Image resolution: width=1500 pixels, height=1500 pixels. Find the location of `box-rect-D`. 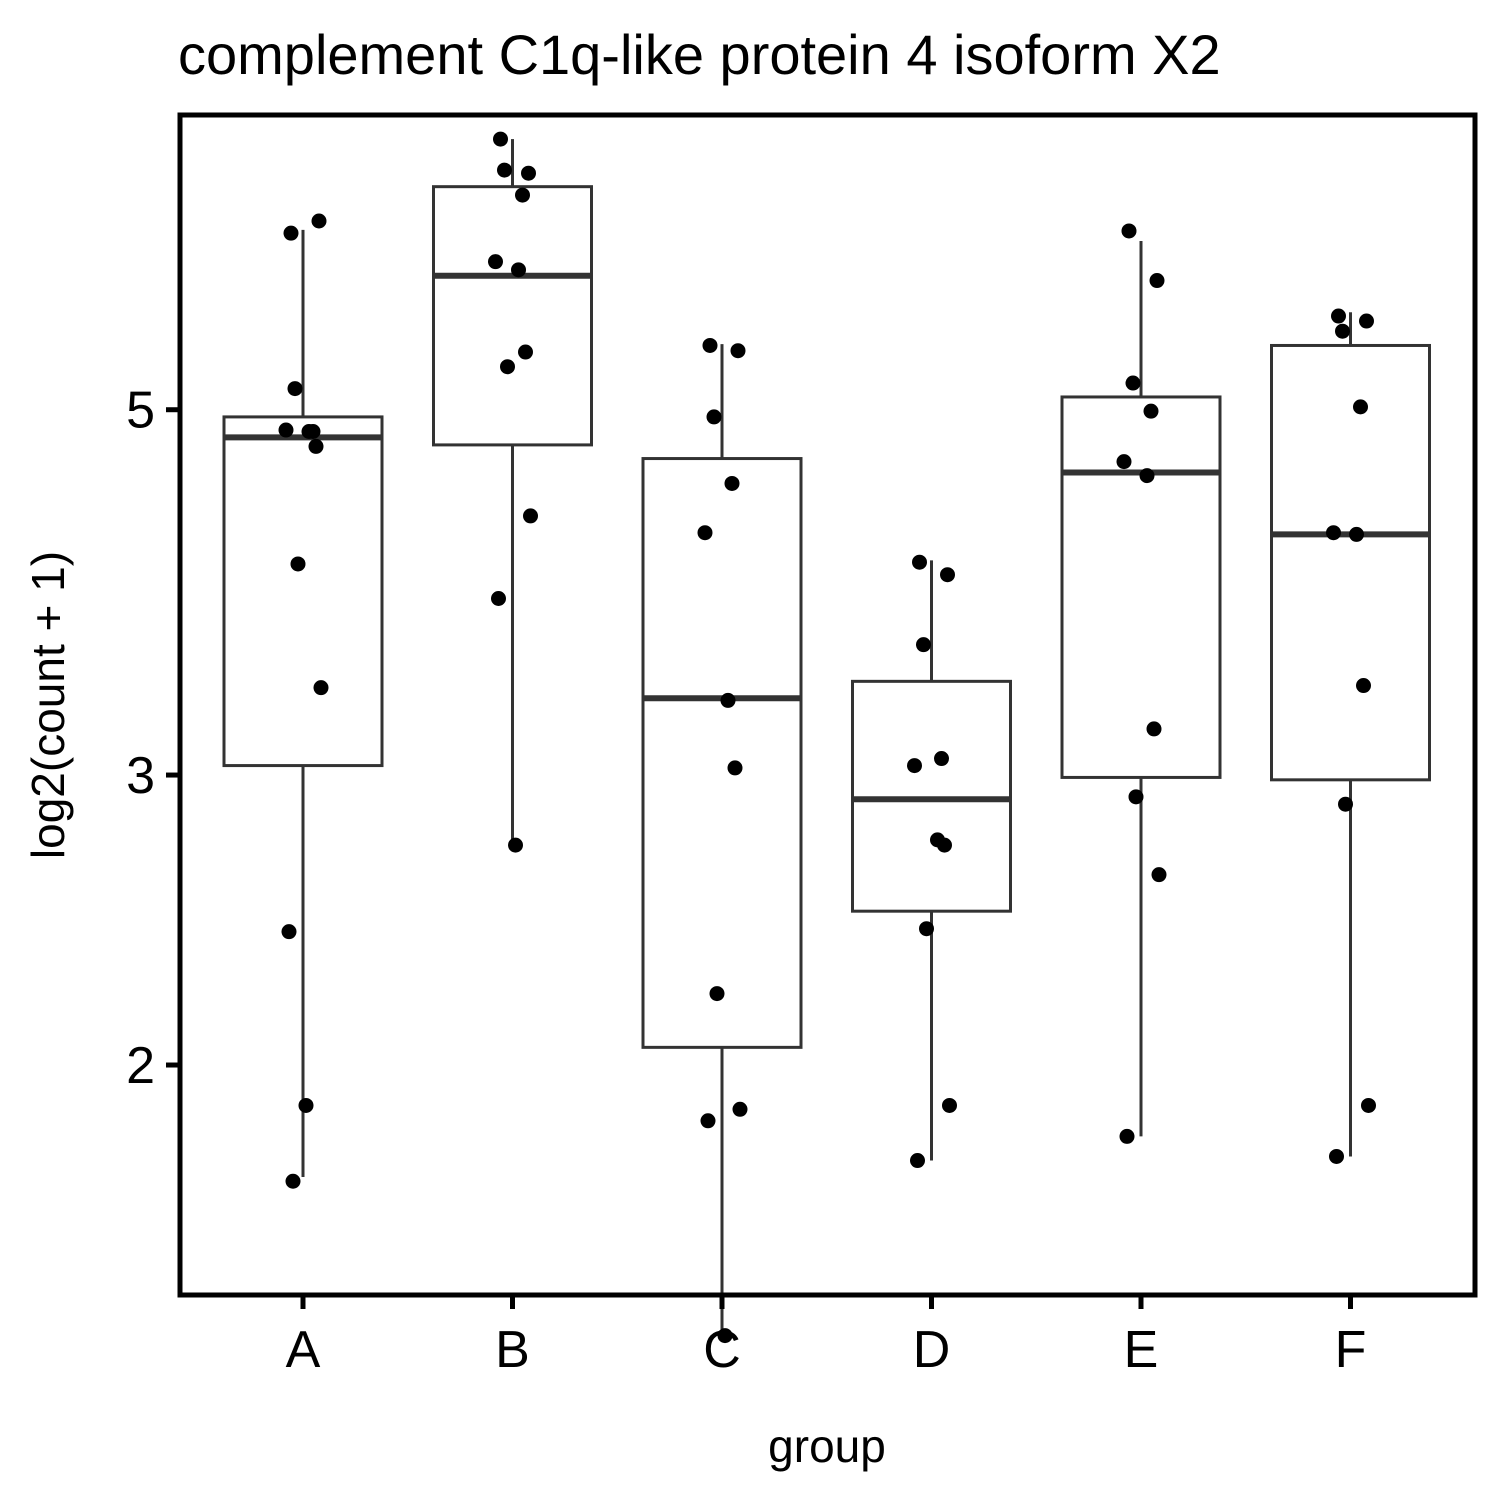

box-rect-D is located at coordinates (931, 796).